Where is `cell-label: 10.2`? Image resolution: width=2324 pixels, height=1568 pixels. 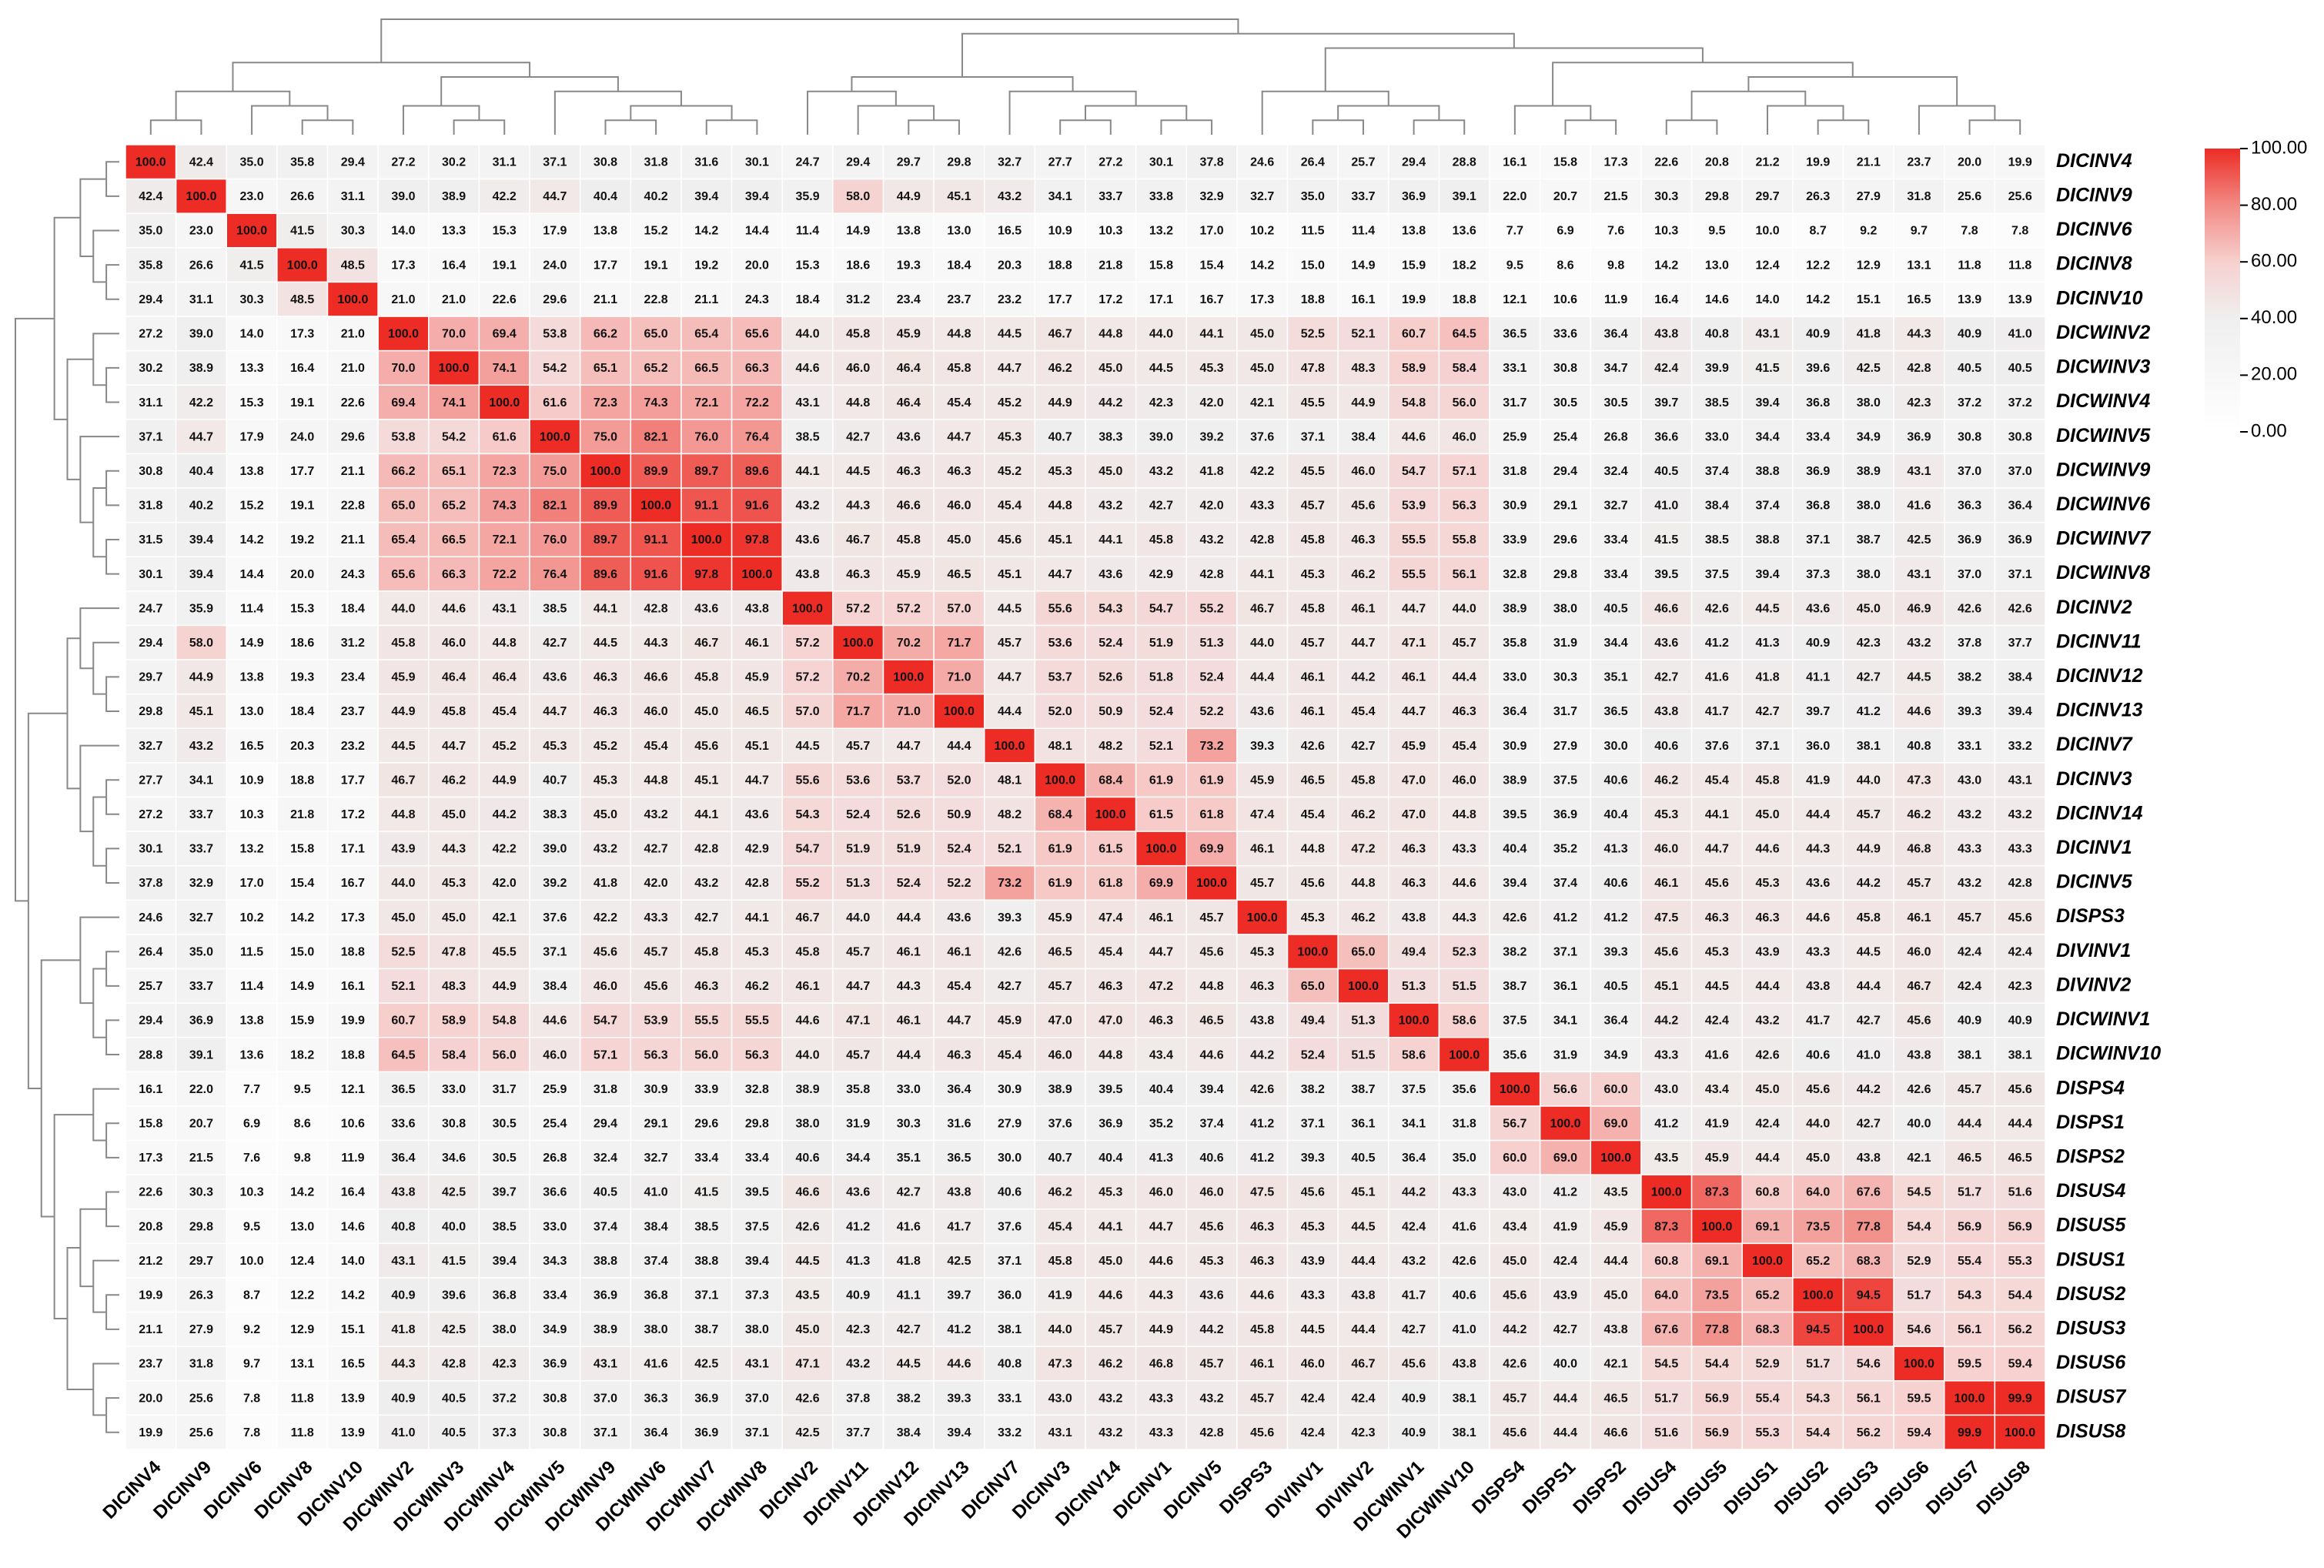
cell-label: 10.2 is located at coordinates (252, 917).